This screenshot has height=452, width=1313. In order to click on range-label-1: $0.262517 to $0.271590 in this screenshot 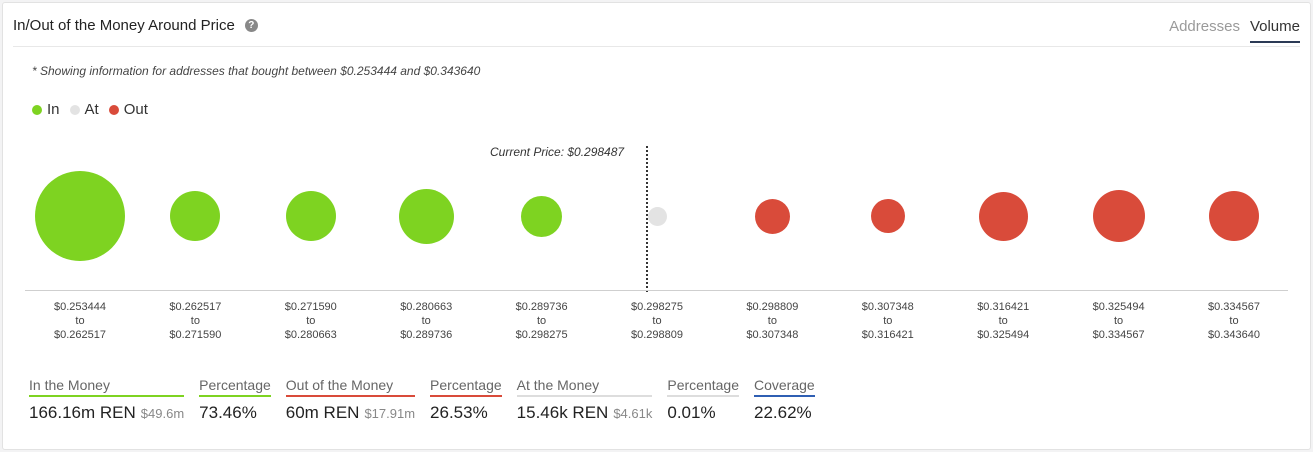, I will do `click(195, 321)`.